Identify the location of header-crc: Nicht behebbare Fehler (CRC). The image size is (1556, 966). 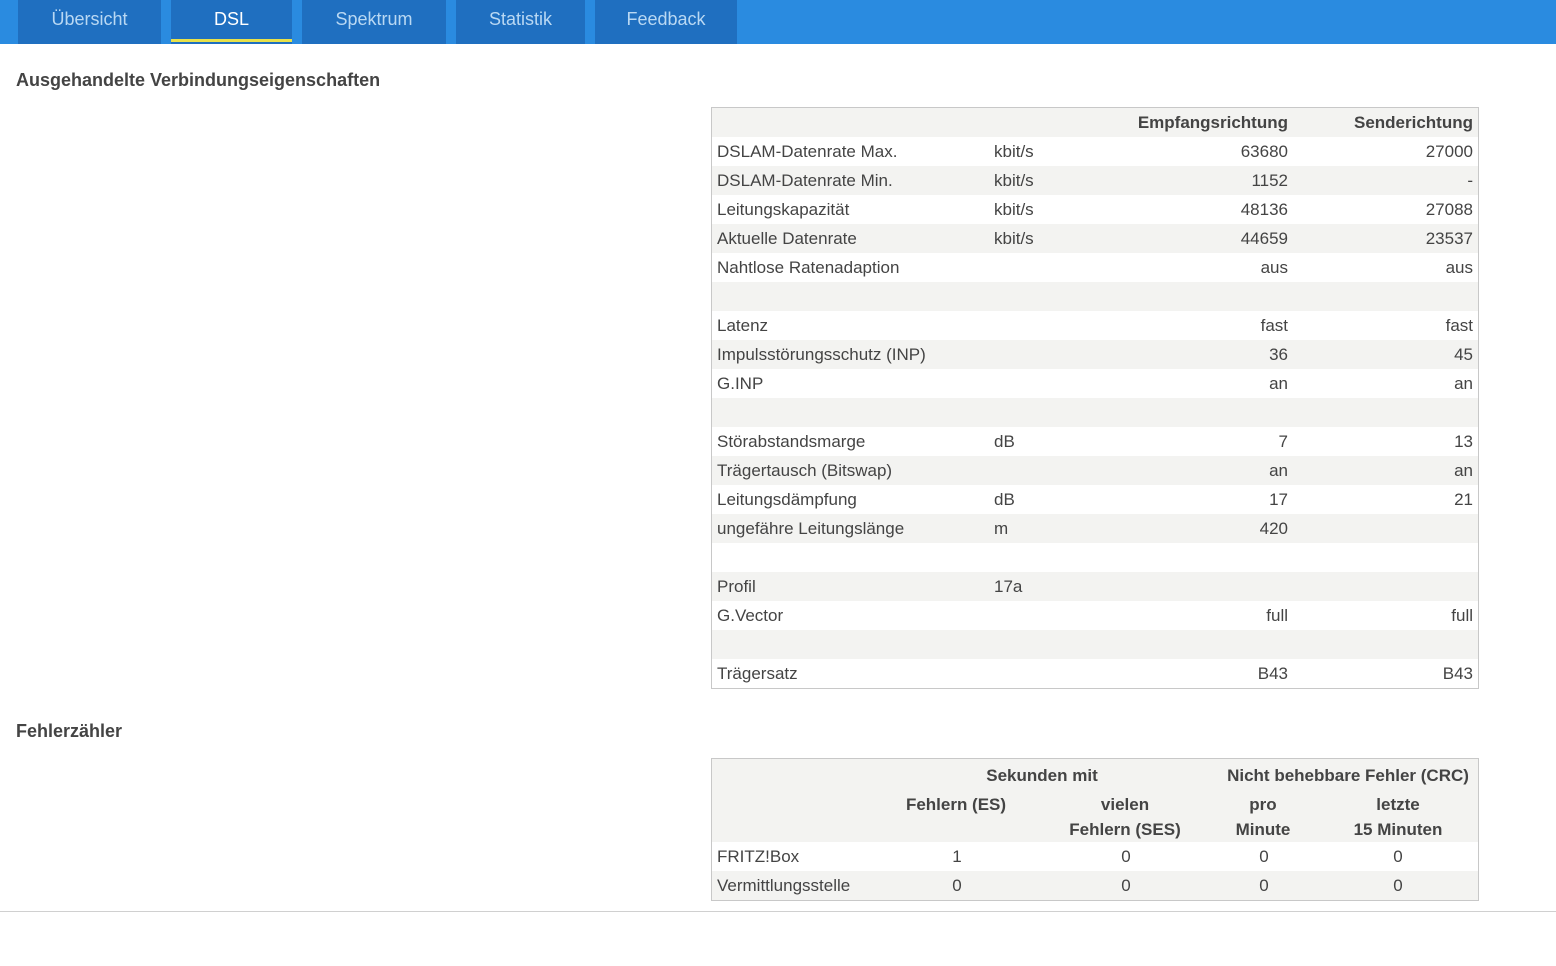
(1348, 775).